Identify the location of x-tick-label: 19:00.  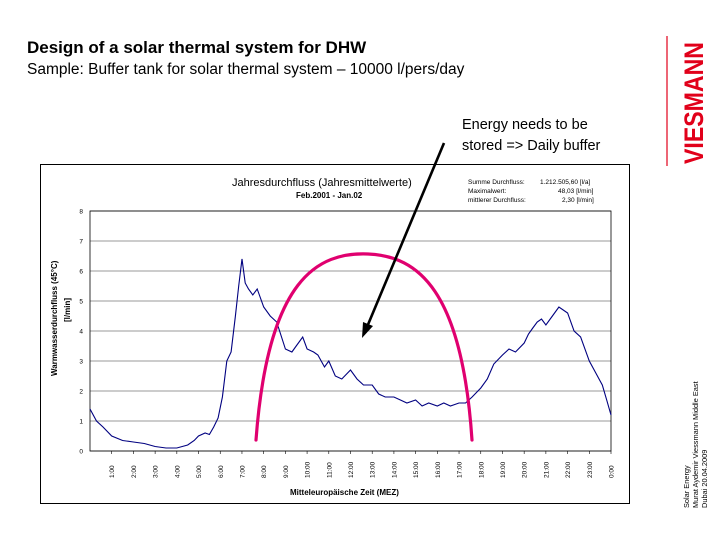
(503, 469).